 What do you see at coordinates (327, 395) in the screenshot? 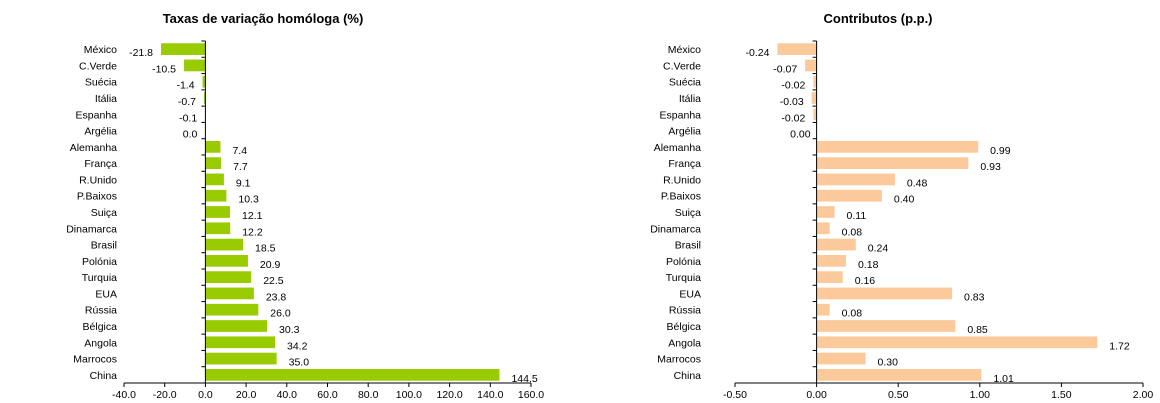
I see `left-value-tick-label: 60.0` at bounding box center [327, 395].